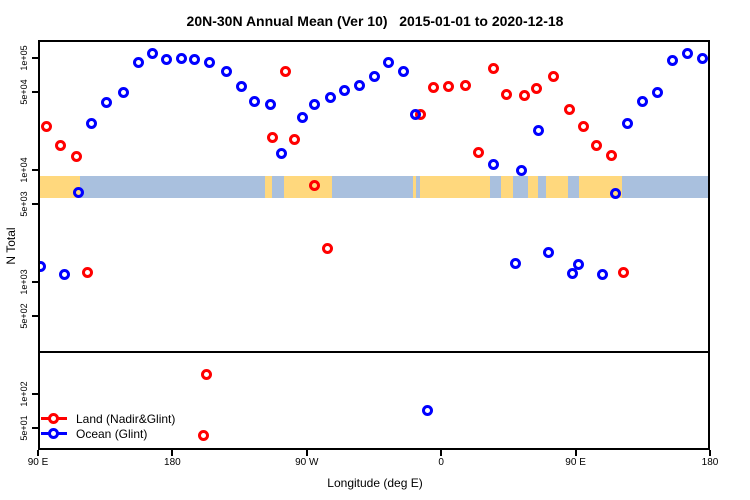 This screenshot has width=750, height=500. I want to click on legend-label-ocean: Ocean (Glint), so click(112, 433).